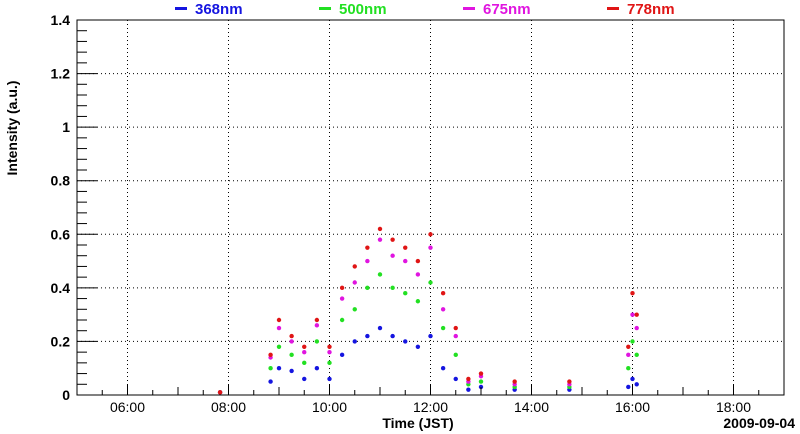  I want to click on x-tick-label: 12:00, so click(430, 407).